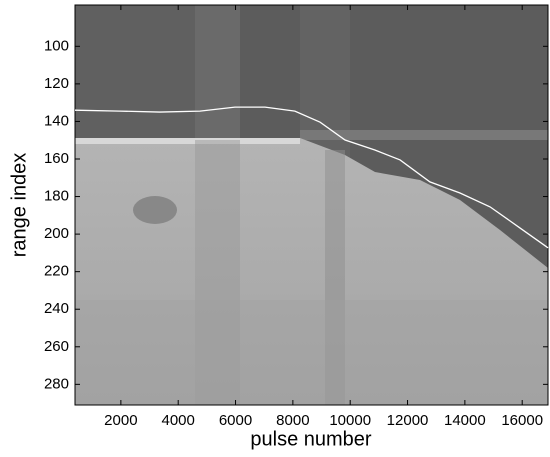 The width and height of the screenshot is (550, 457). I want to click on y-tick-label: 160, so click(56, 158).